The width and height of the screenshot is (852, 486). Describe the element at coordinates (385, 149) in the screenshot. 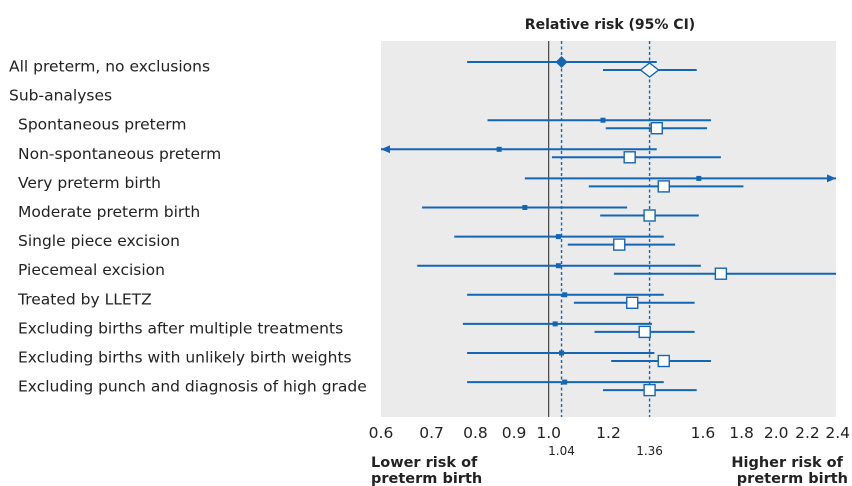

I see `left-arrow-icon` at that location.